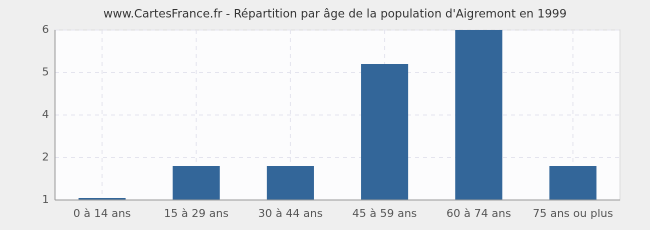  I want to click on x-tick-label: 30 à 44 ans, so click(290, 213).